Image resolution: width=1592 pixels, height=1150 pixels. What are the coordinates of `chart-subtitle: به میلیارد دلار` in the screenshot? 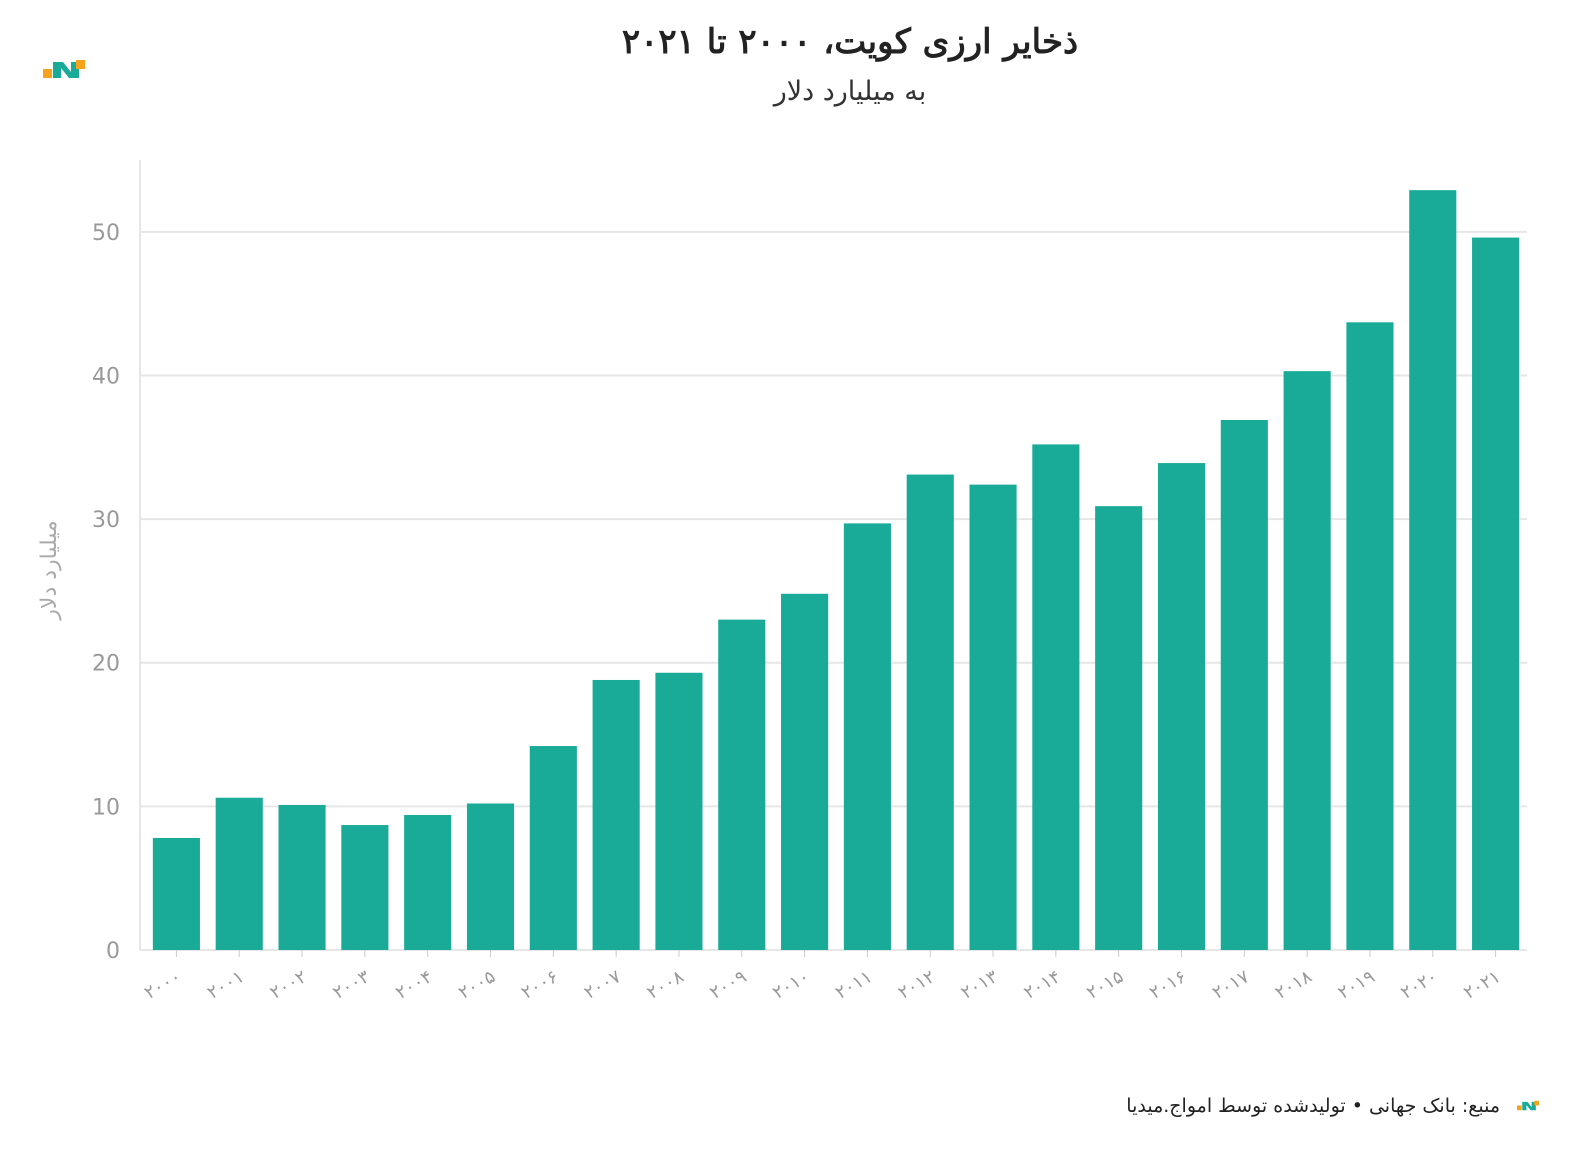 It's located at (850, 91).